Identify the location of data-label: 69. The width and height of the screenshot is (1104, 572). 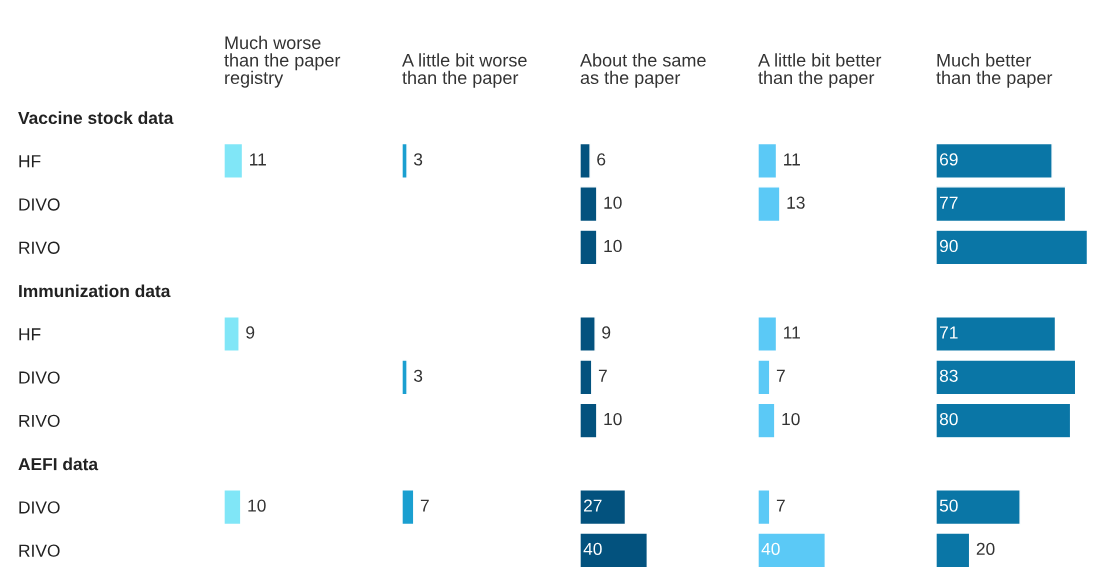
(949, 159).